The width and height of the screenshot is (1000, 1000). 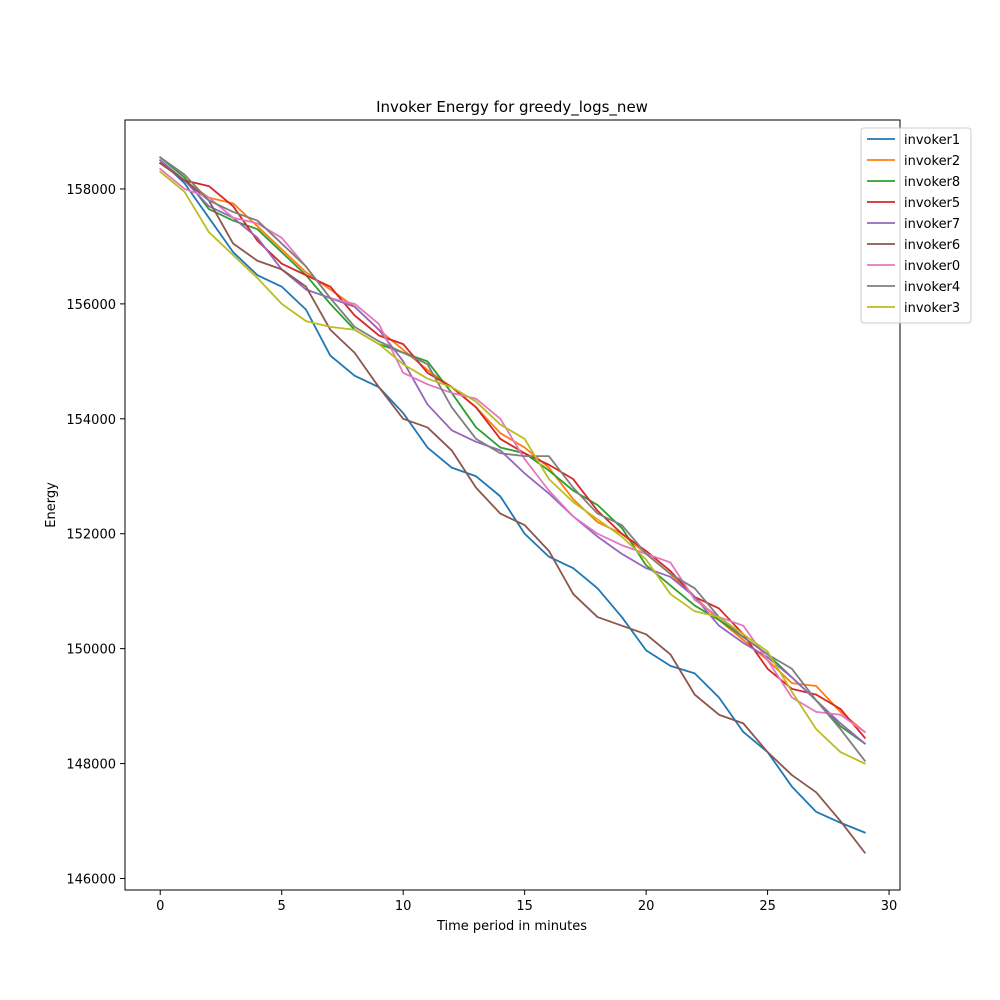 I want to click on legend-label-invoker1: invoker1, so click(x=932, y=140).